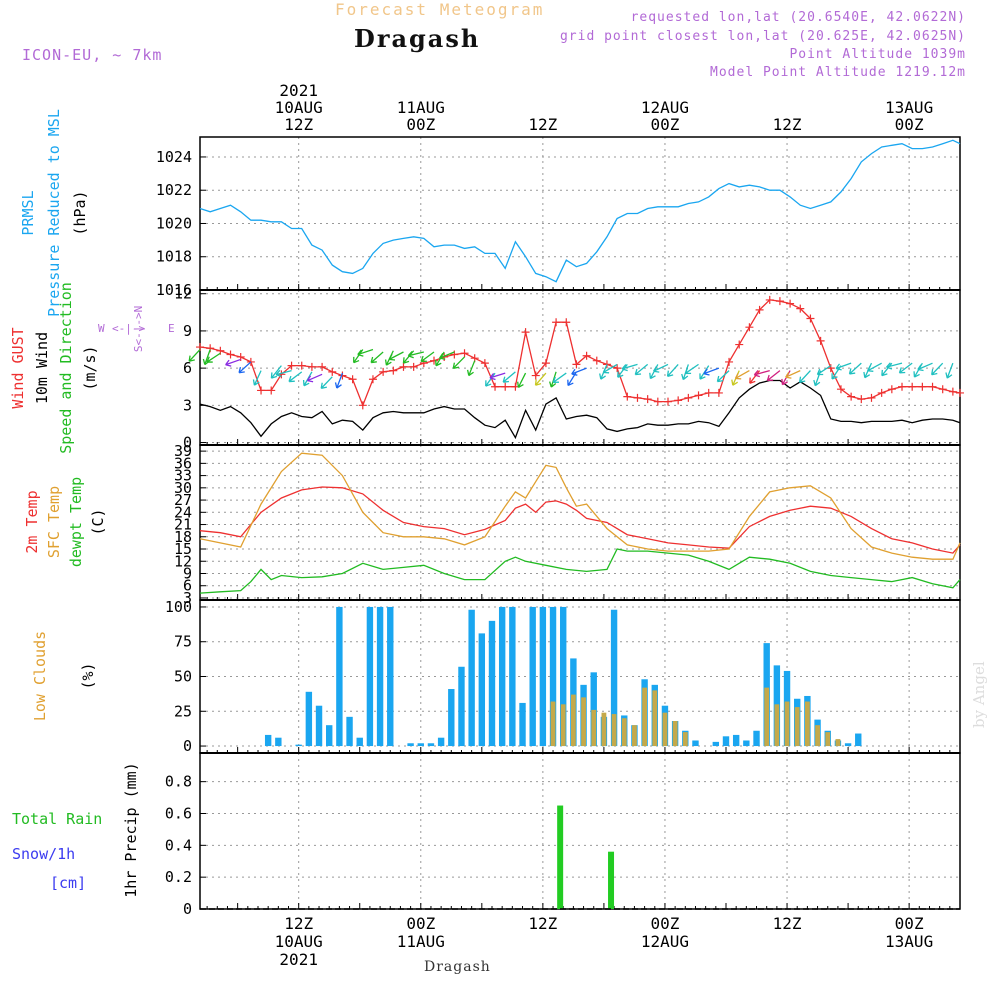  Describe the element at coordinates (174, 190) in the screenshot. I see `y-tick-label: 1022` at that location.